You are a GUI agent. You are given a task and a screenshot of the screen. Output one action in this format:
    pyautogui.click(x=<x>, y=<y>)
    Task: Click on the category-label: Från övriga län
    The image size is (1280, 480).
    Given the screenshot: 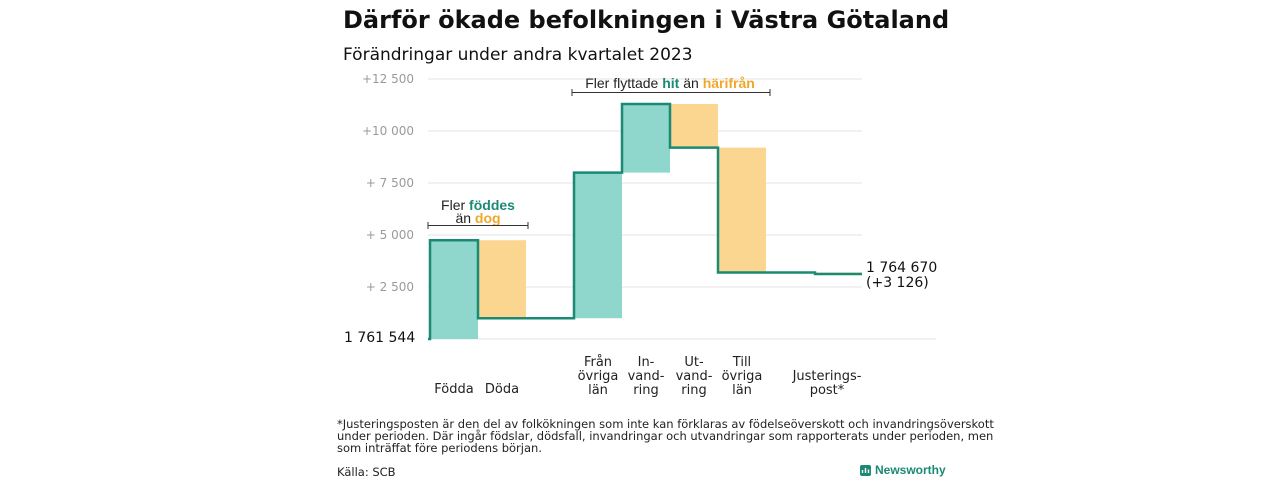 What is the action you would take?
    pyautogui.click(x=598, y=376)
    